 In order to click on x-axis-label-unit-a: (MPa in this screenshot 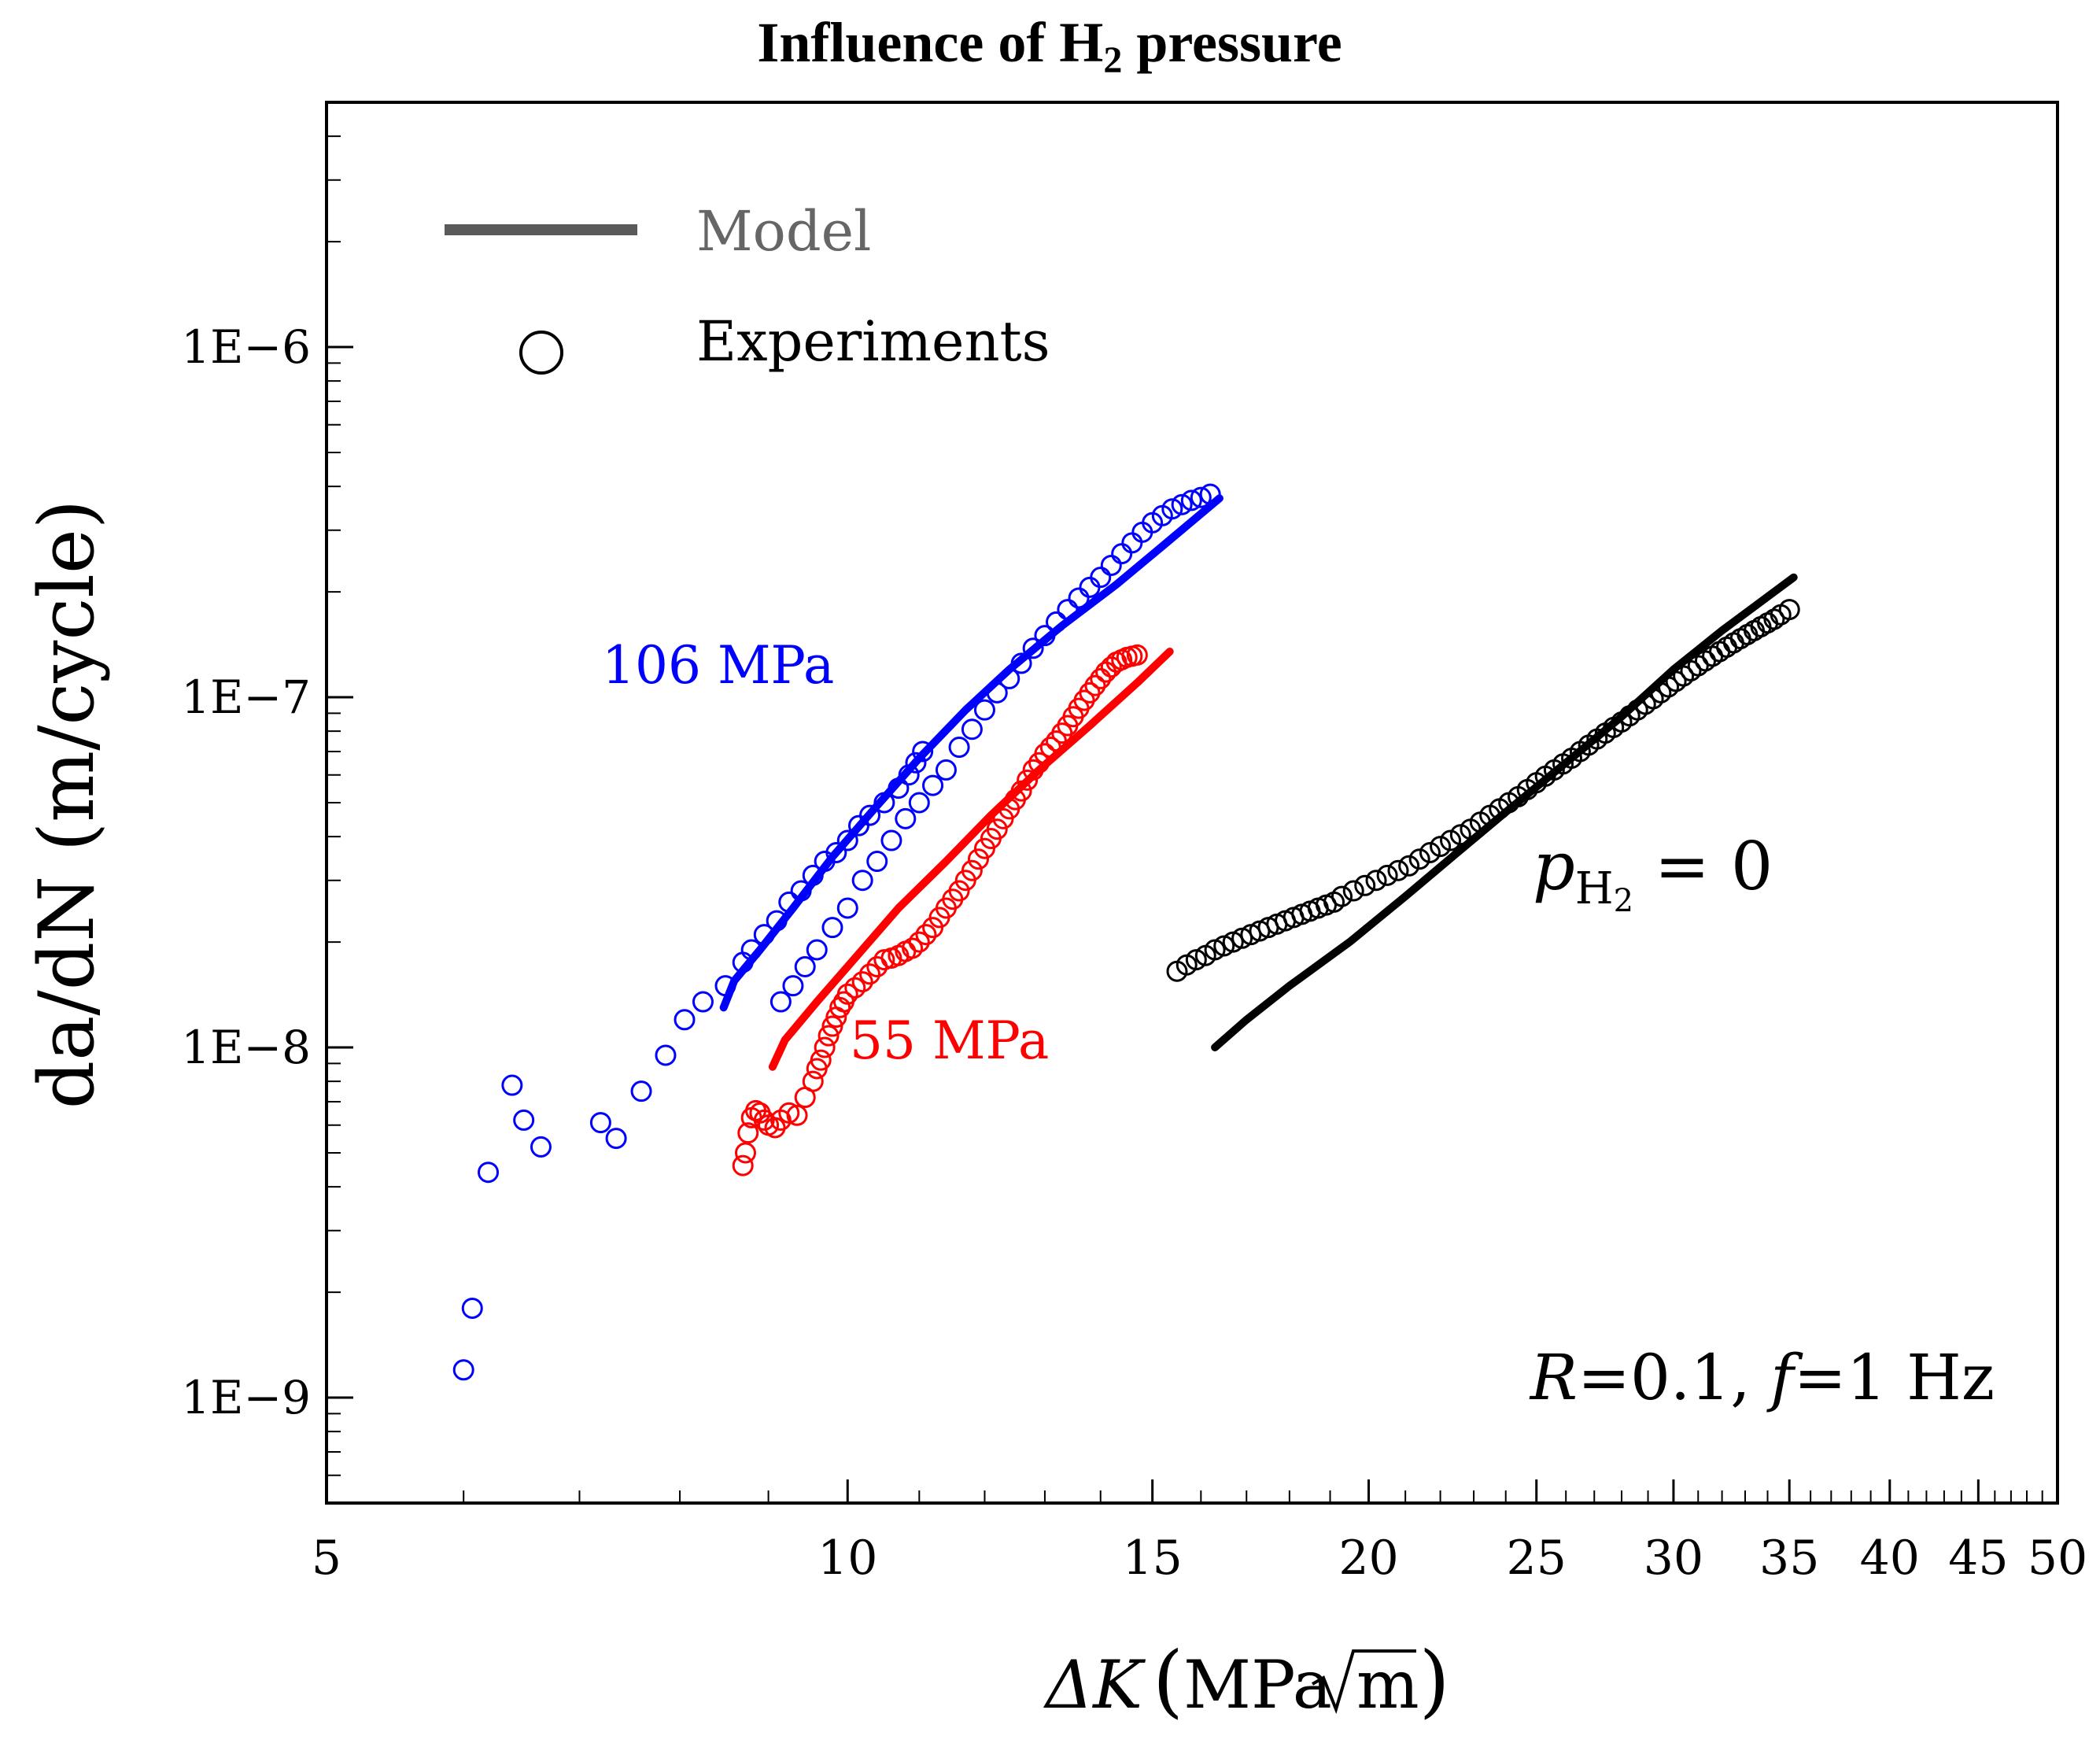, I will do `click(1243, 1680)`.